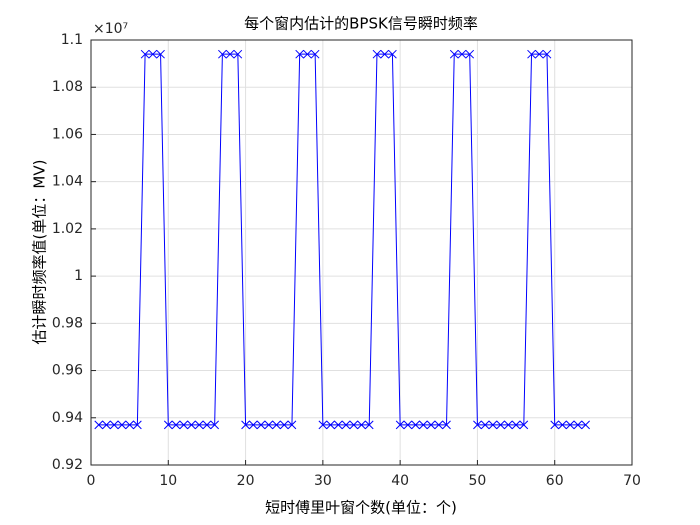  Describe the element at coordinates (323, 481) in the screenshot. I see `x-tick-label: 30` at that location.